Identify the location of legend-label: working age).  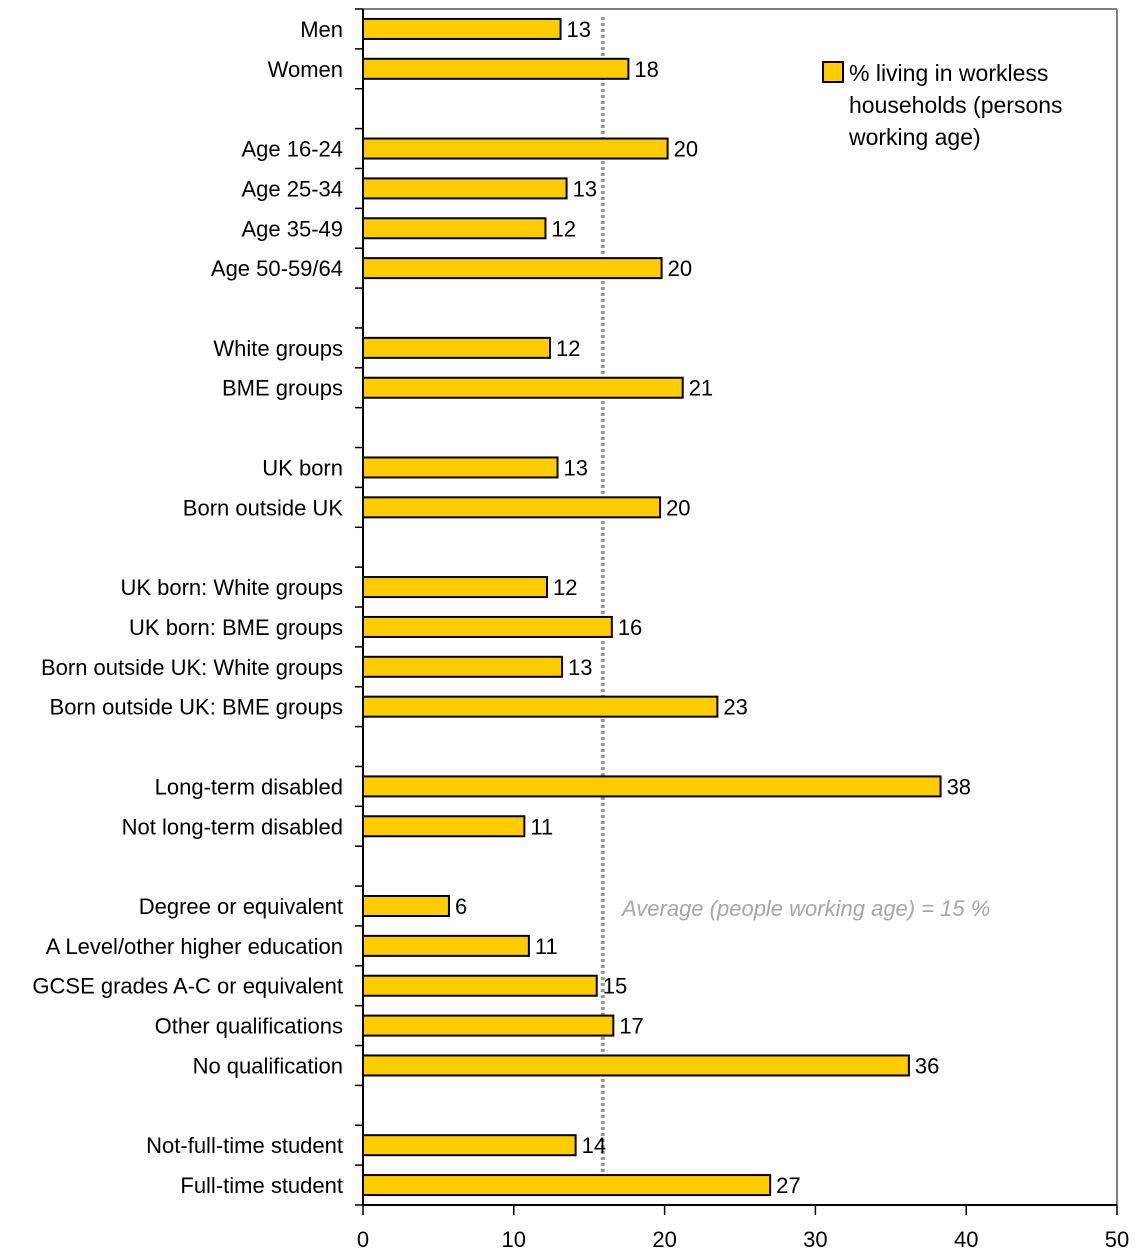
(914, 137).